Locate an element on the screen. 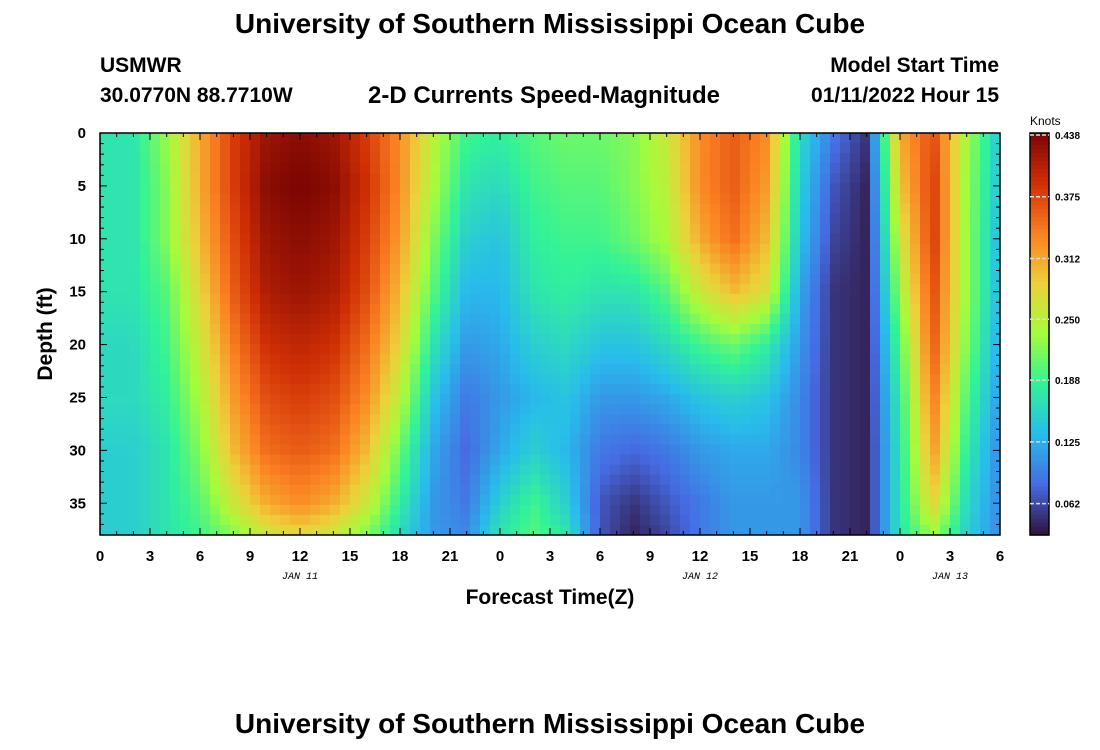  colorbar-frame is located at coordinates (1039, 334).